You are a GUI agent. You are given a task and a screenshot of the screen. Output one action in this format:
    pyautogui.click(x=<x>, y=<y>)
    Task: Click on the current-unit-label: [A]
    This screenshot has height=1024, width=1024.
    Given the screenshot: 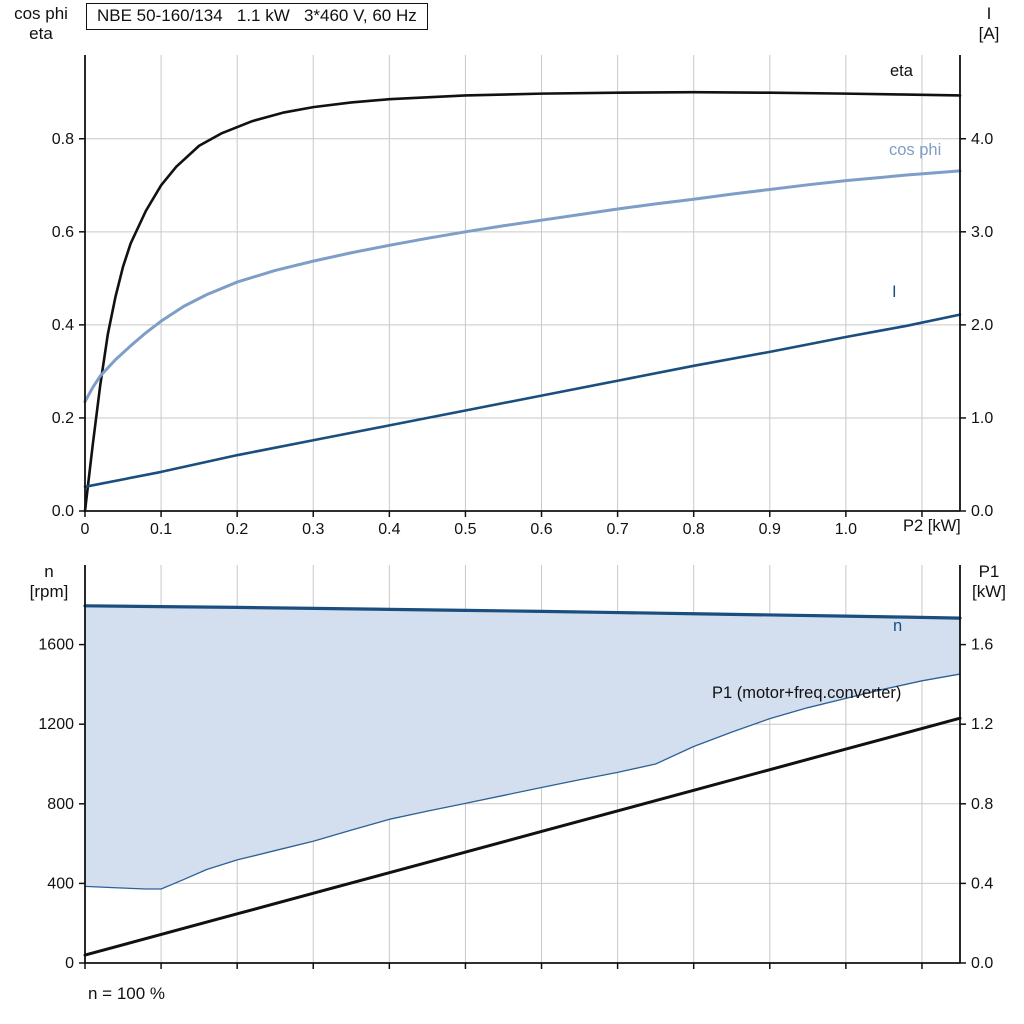 What is the action you would take?
    pyautogui.click(x=989, y=33)
    